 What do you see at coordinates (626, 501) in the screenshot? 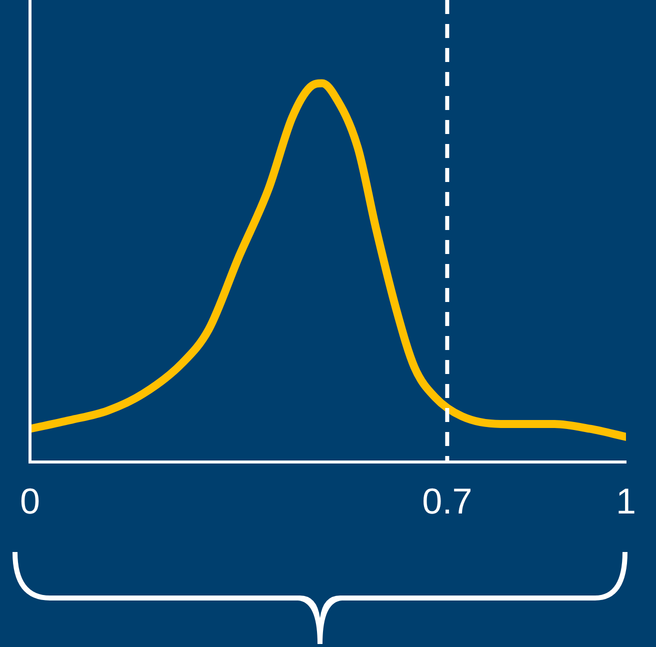
I see `x-tick-label: 1` at bounding box center [626, 501].